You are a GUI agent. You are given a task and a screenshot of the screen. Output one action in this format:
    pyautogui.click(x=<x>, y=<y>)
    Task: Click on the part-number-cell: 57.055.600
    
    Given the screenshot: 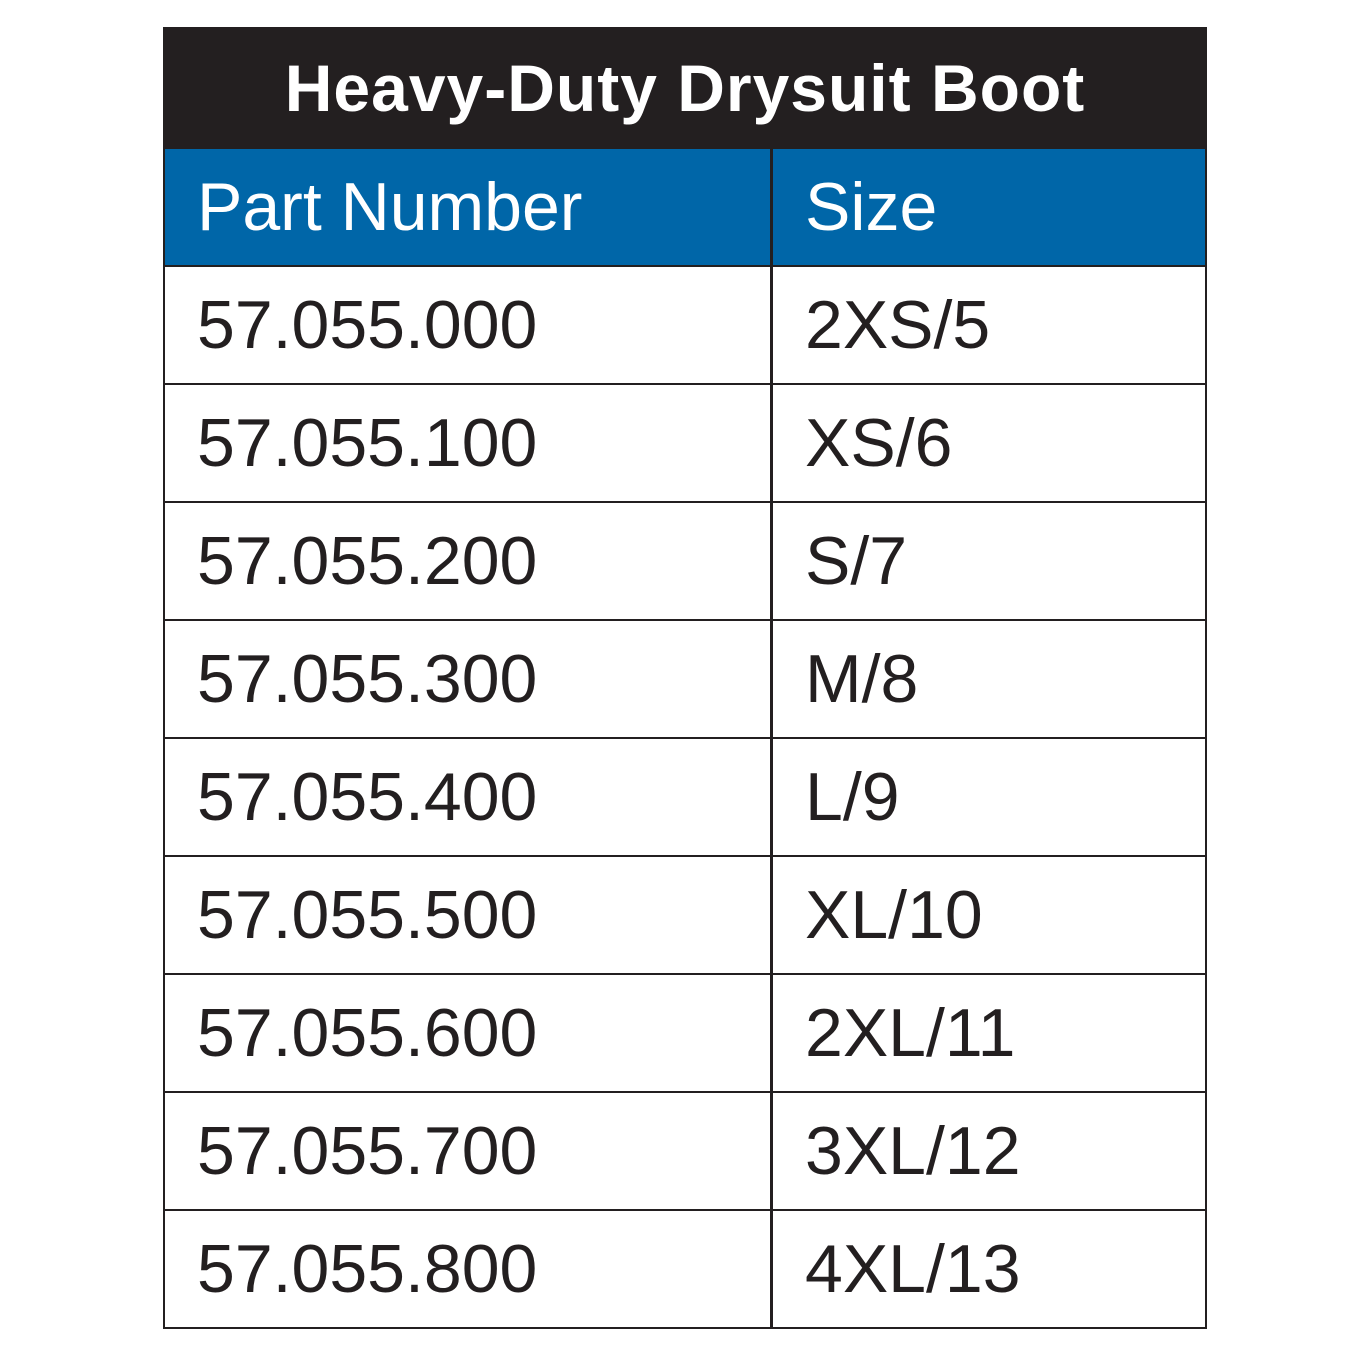 What is the action you would take?
    pyautogui.click(x=469, y=1033)
    